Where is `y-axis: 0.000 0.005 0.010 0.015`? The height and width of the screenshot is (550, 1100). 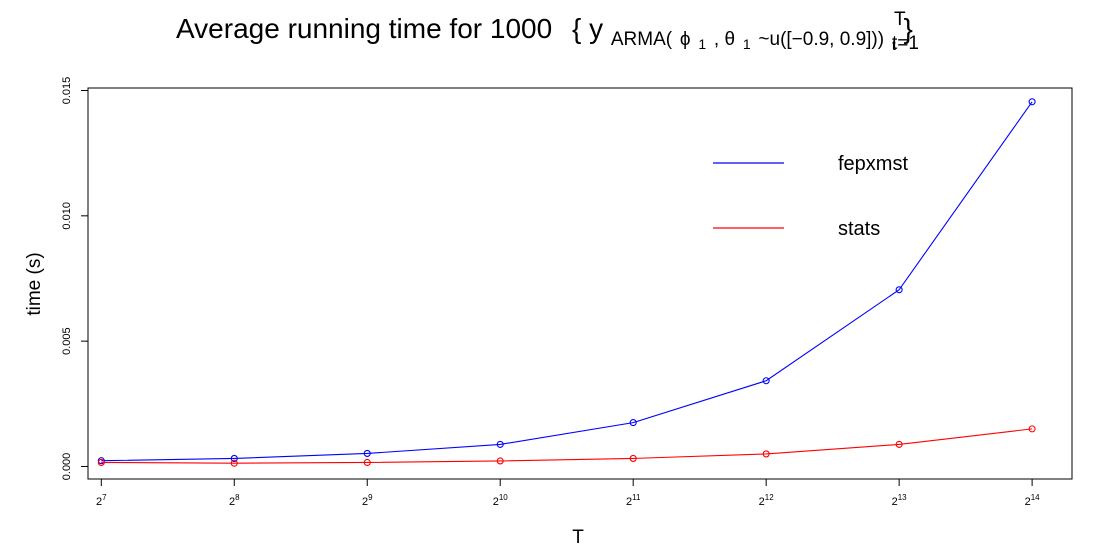
y-axis: 0.000 0.005 0.010 0.015 is located at coordinates (75, 279).